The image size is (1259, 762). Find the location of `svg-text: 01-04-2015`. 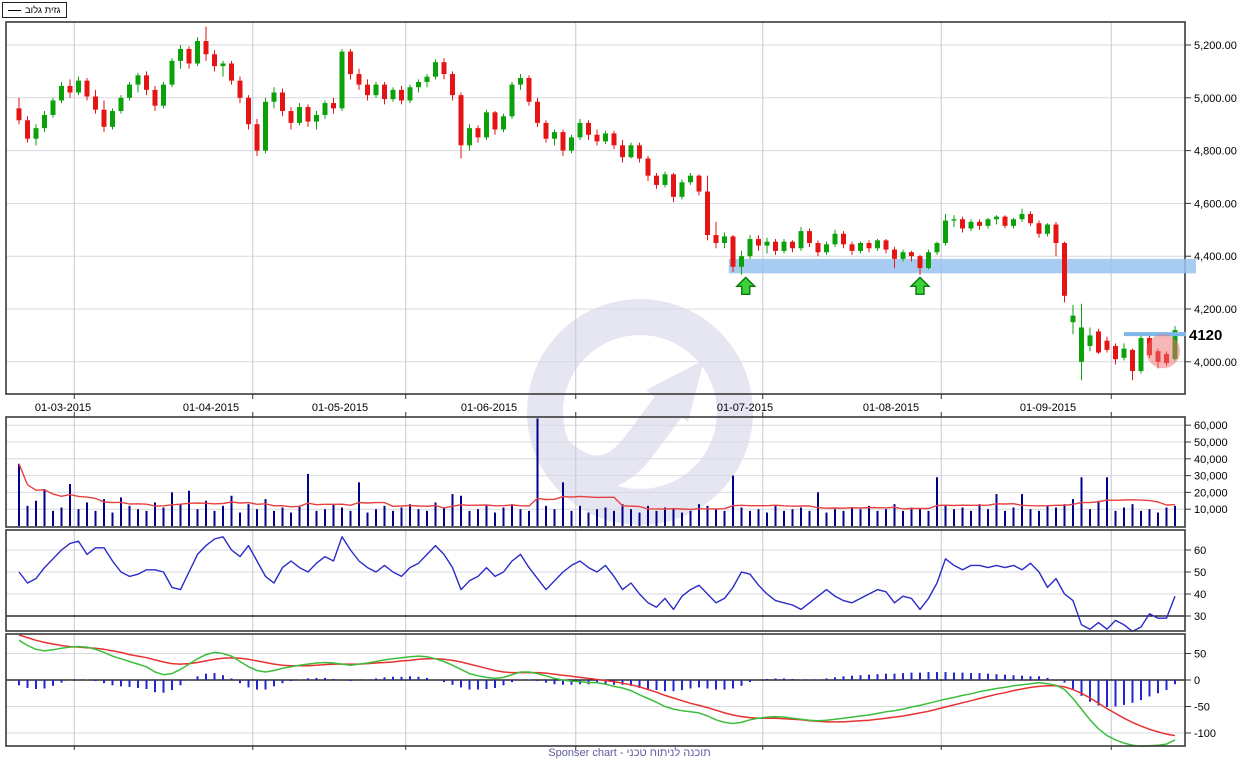

svg-text: 01-04-2015 is located at coordinates (211, 408).